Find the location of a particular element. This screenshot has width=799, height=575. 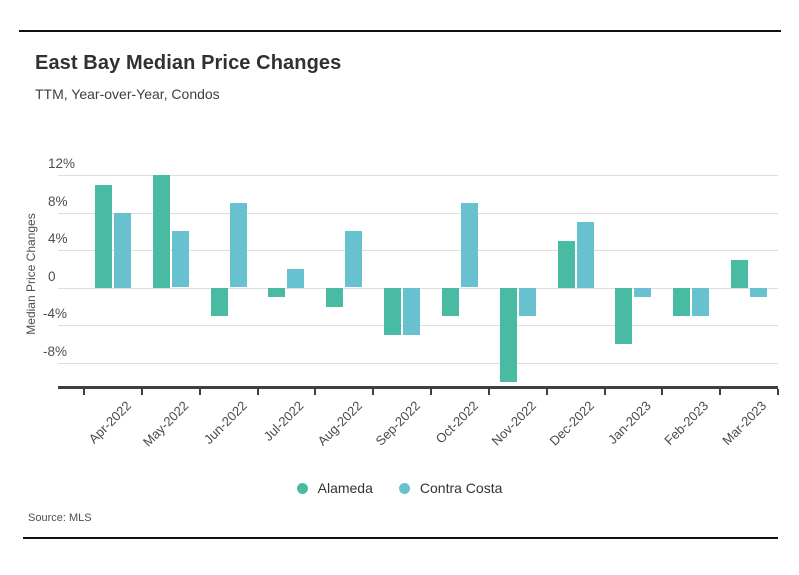

x-tick-label-Aug-2022: Aug-2022 is located at coordinates (339, 423).